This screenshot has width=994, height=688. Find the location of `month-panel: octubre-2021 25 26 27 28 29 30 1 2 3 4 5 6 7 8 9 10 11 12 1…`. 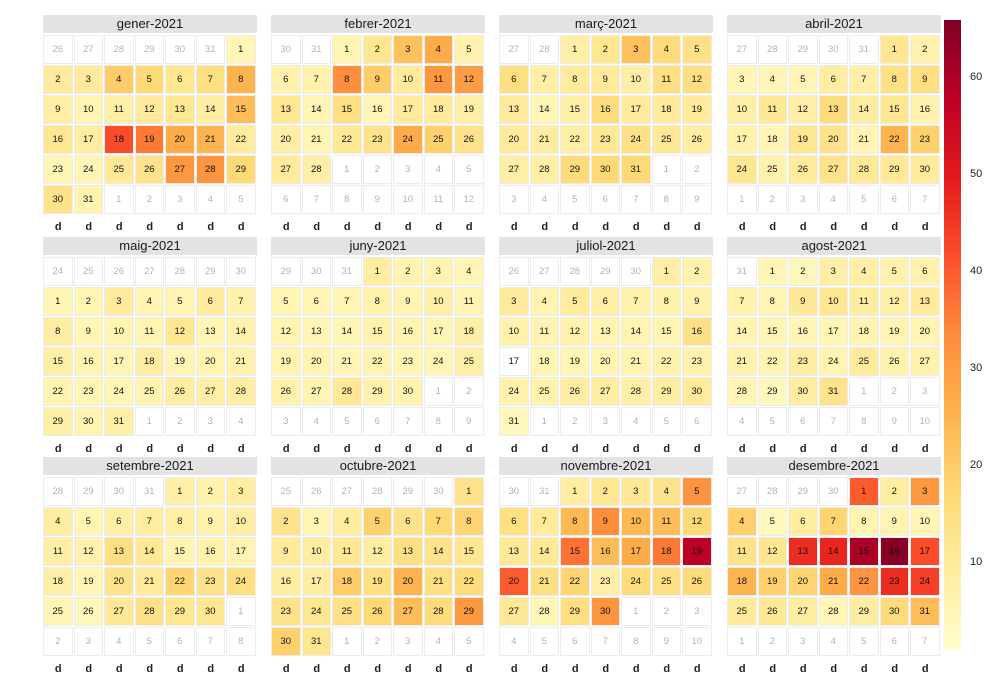

month-panel: octubre-2021 25 26 27 28 29 30 1 2 3 4 5 6 7 8 9 10 11 12 1… is located at coordinates (378, 566).